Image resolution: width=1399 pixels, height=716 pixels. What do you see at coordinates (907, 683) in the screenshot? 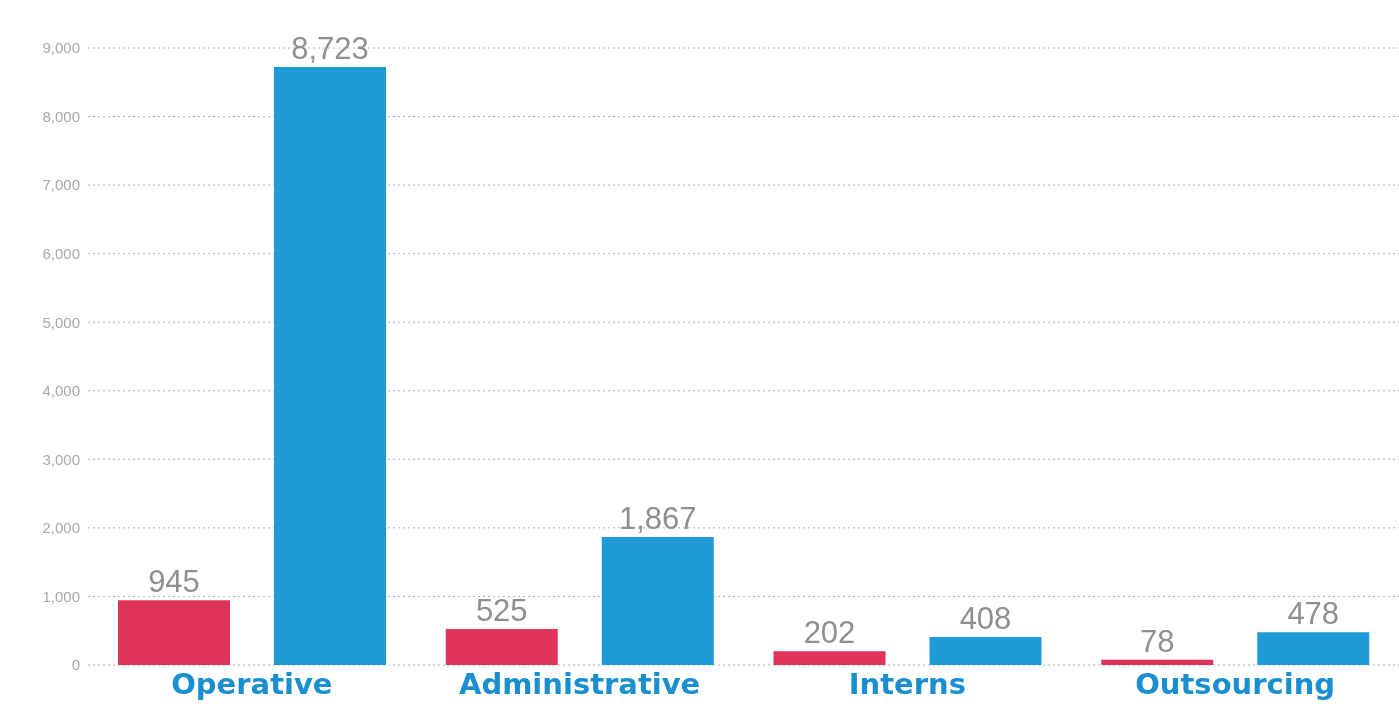
I see `x-tick-label: Interns` at bounding box center [907, 683].